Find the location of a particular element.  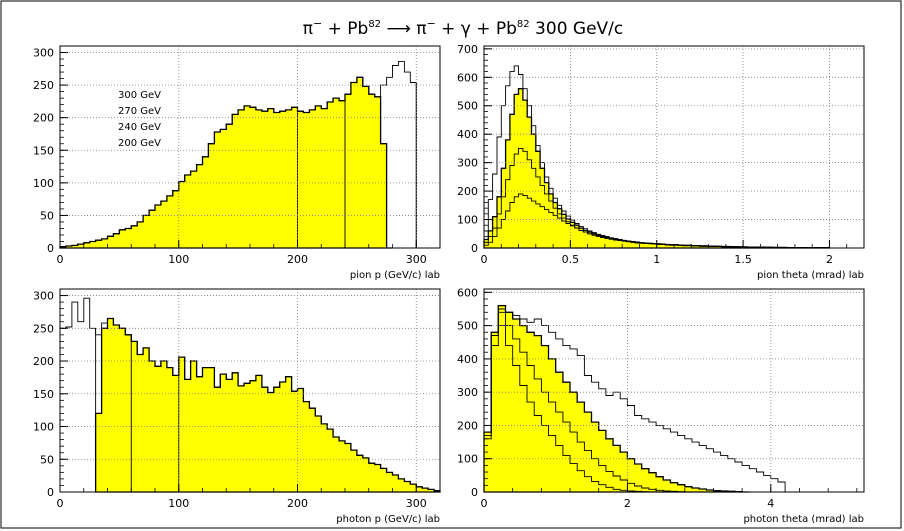

title-arrow: ⟶ is located at coordinates (398, 29).